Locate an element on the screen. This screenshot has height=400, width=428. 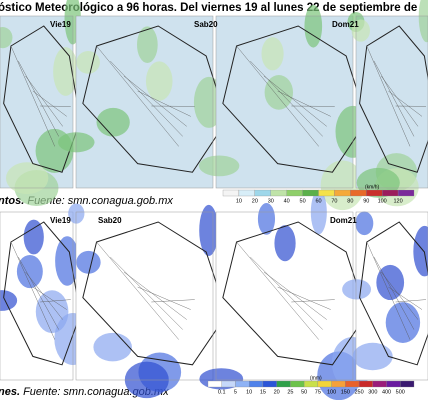
legend-tick: 15 is located at coordinates (263, 392).